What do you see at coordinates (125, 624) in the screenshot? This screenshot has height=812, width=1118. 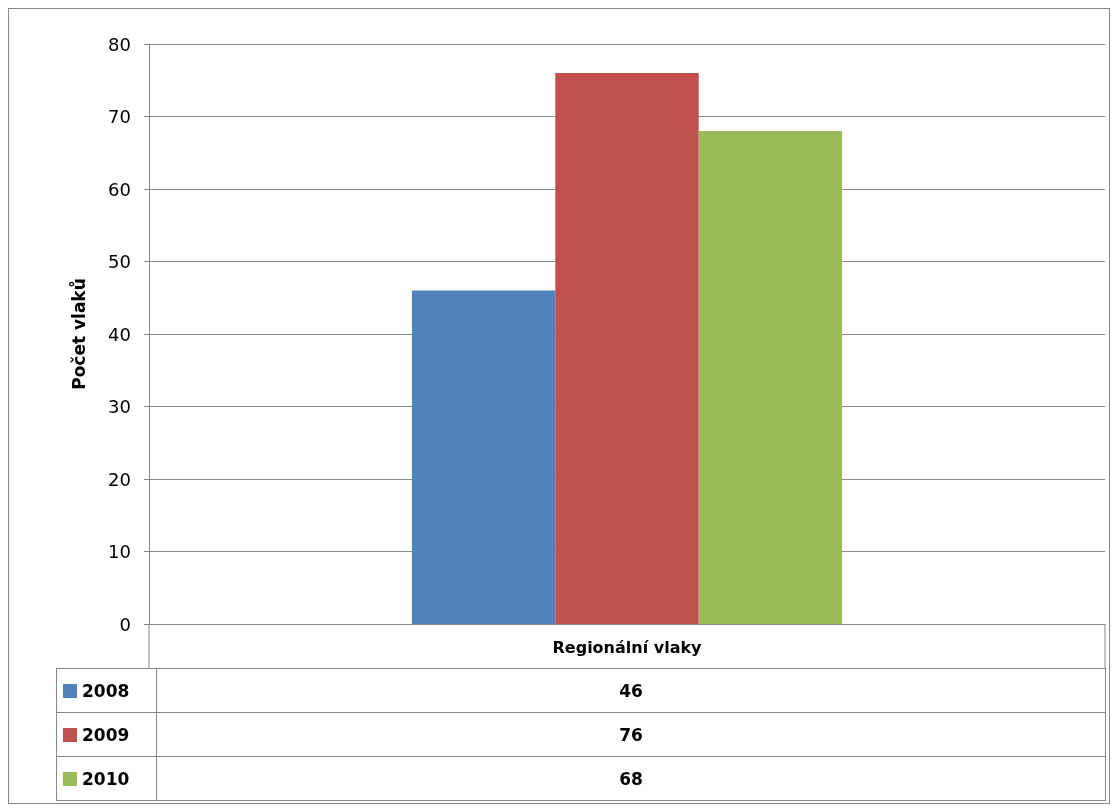 I see `y-tick-label: 0` at bounding box center [125, 624].